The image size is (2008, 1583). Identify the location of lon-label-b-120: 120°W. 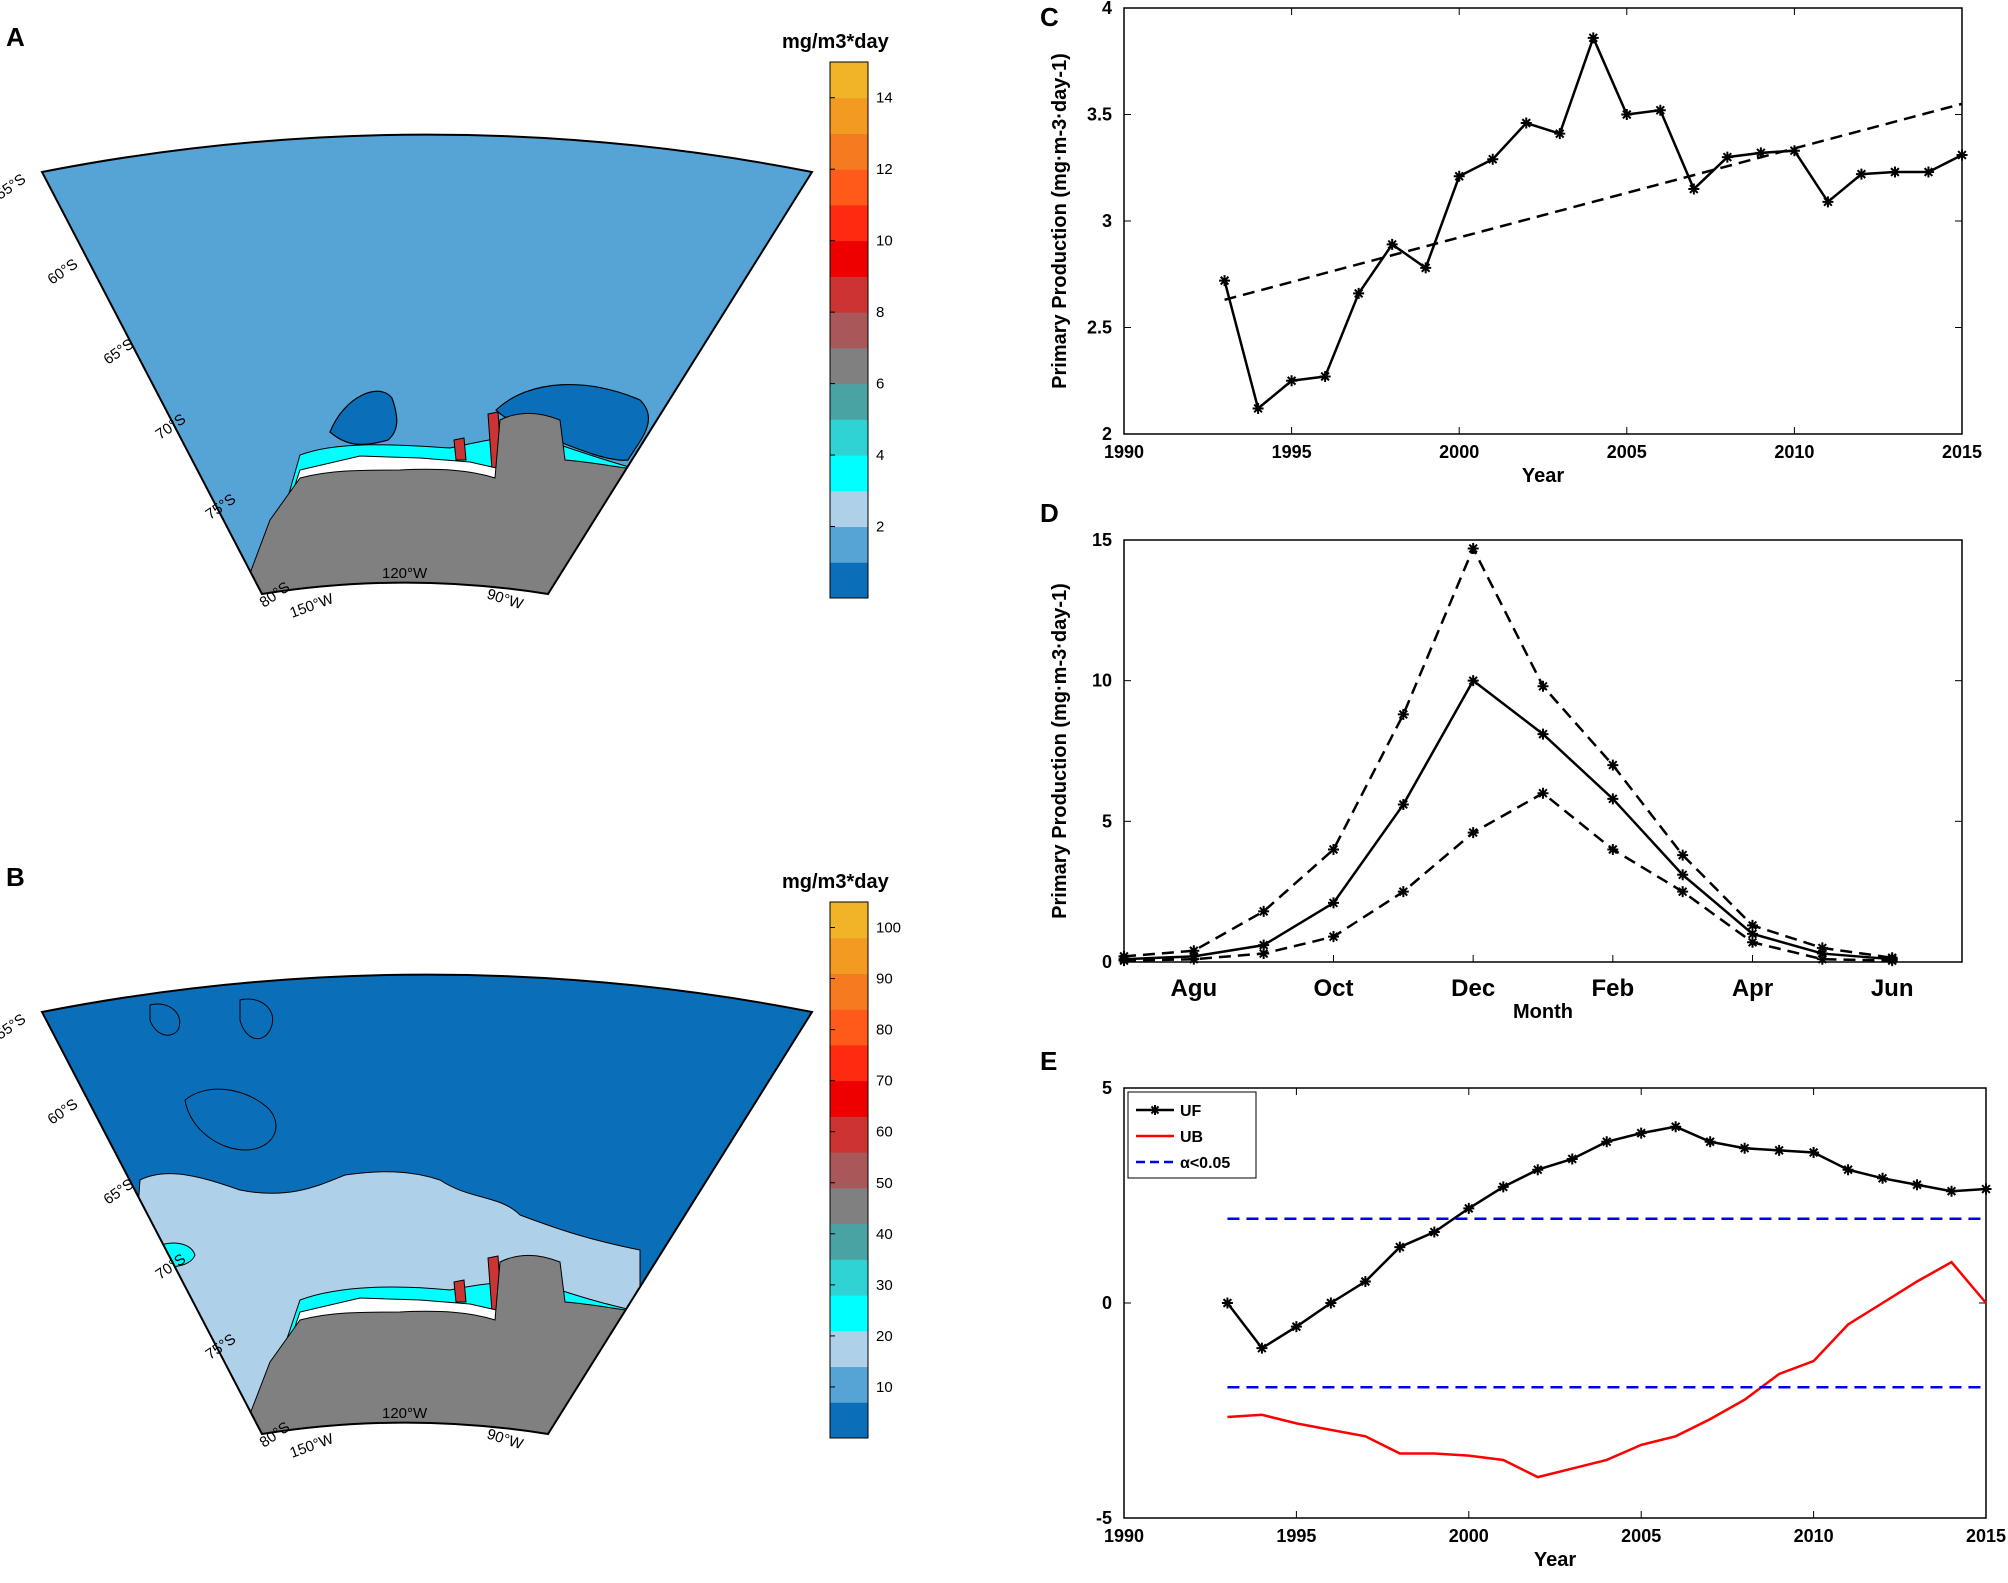
(405, 1413).